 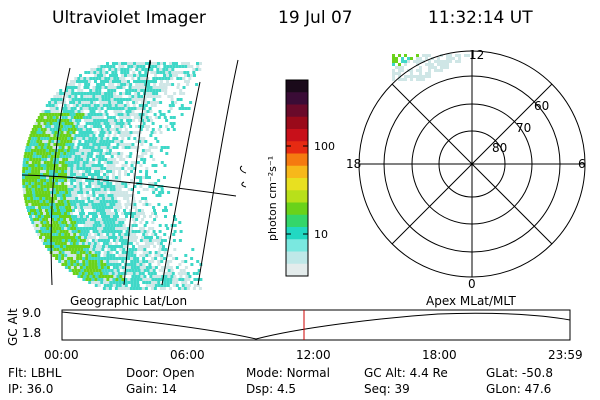 What do you see at coordinates (61, 355) in the screenshot?
I see `time-tick-0000: 00:00` at bounding box center [61, 355].